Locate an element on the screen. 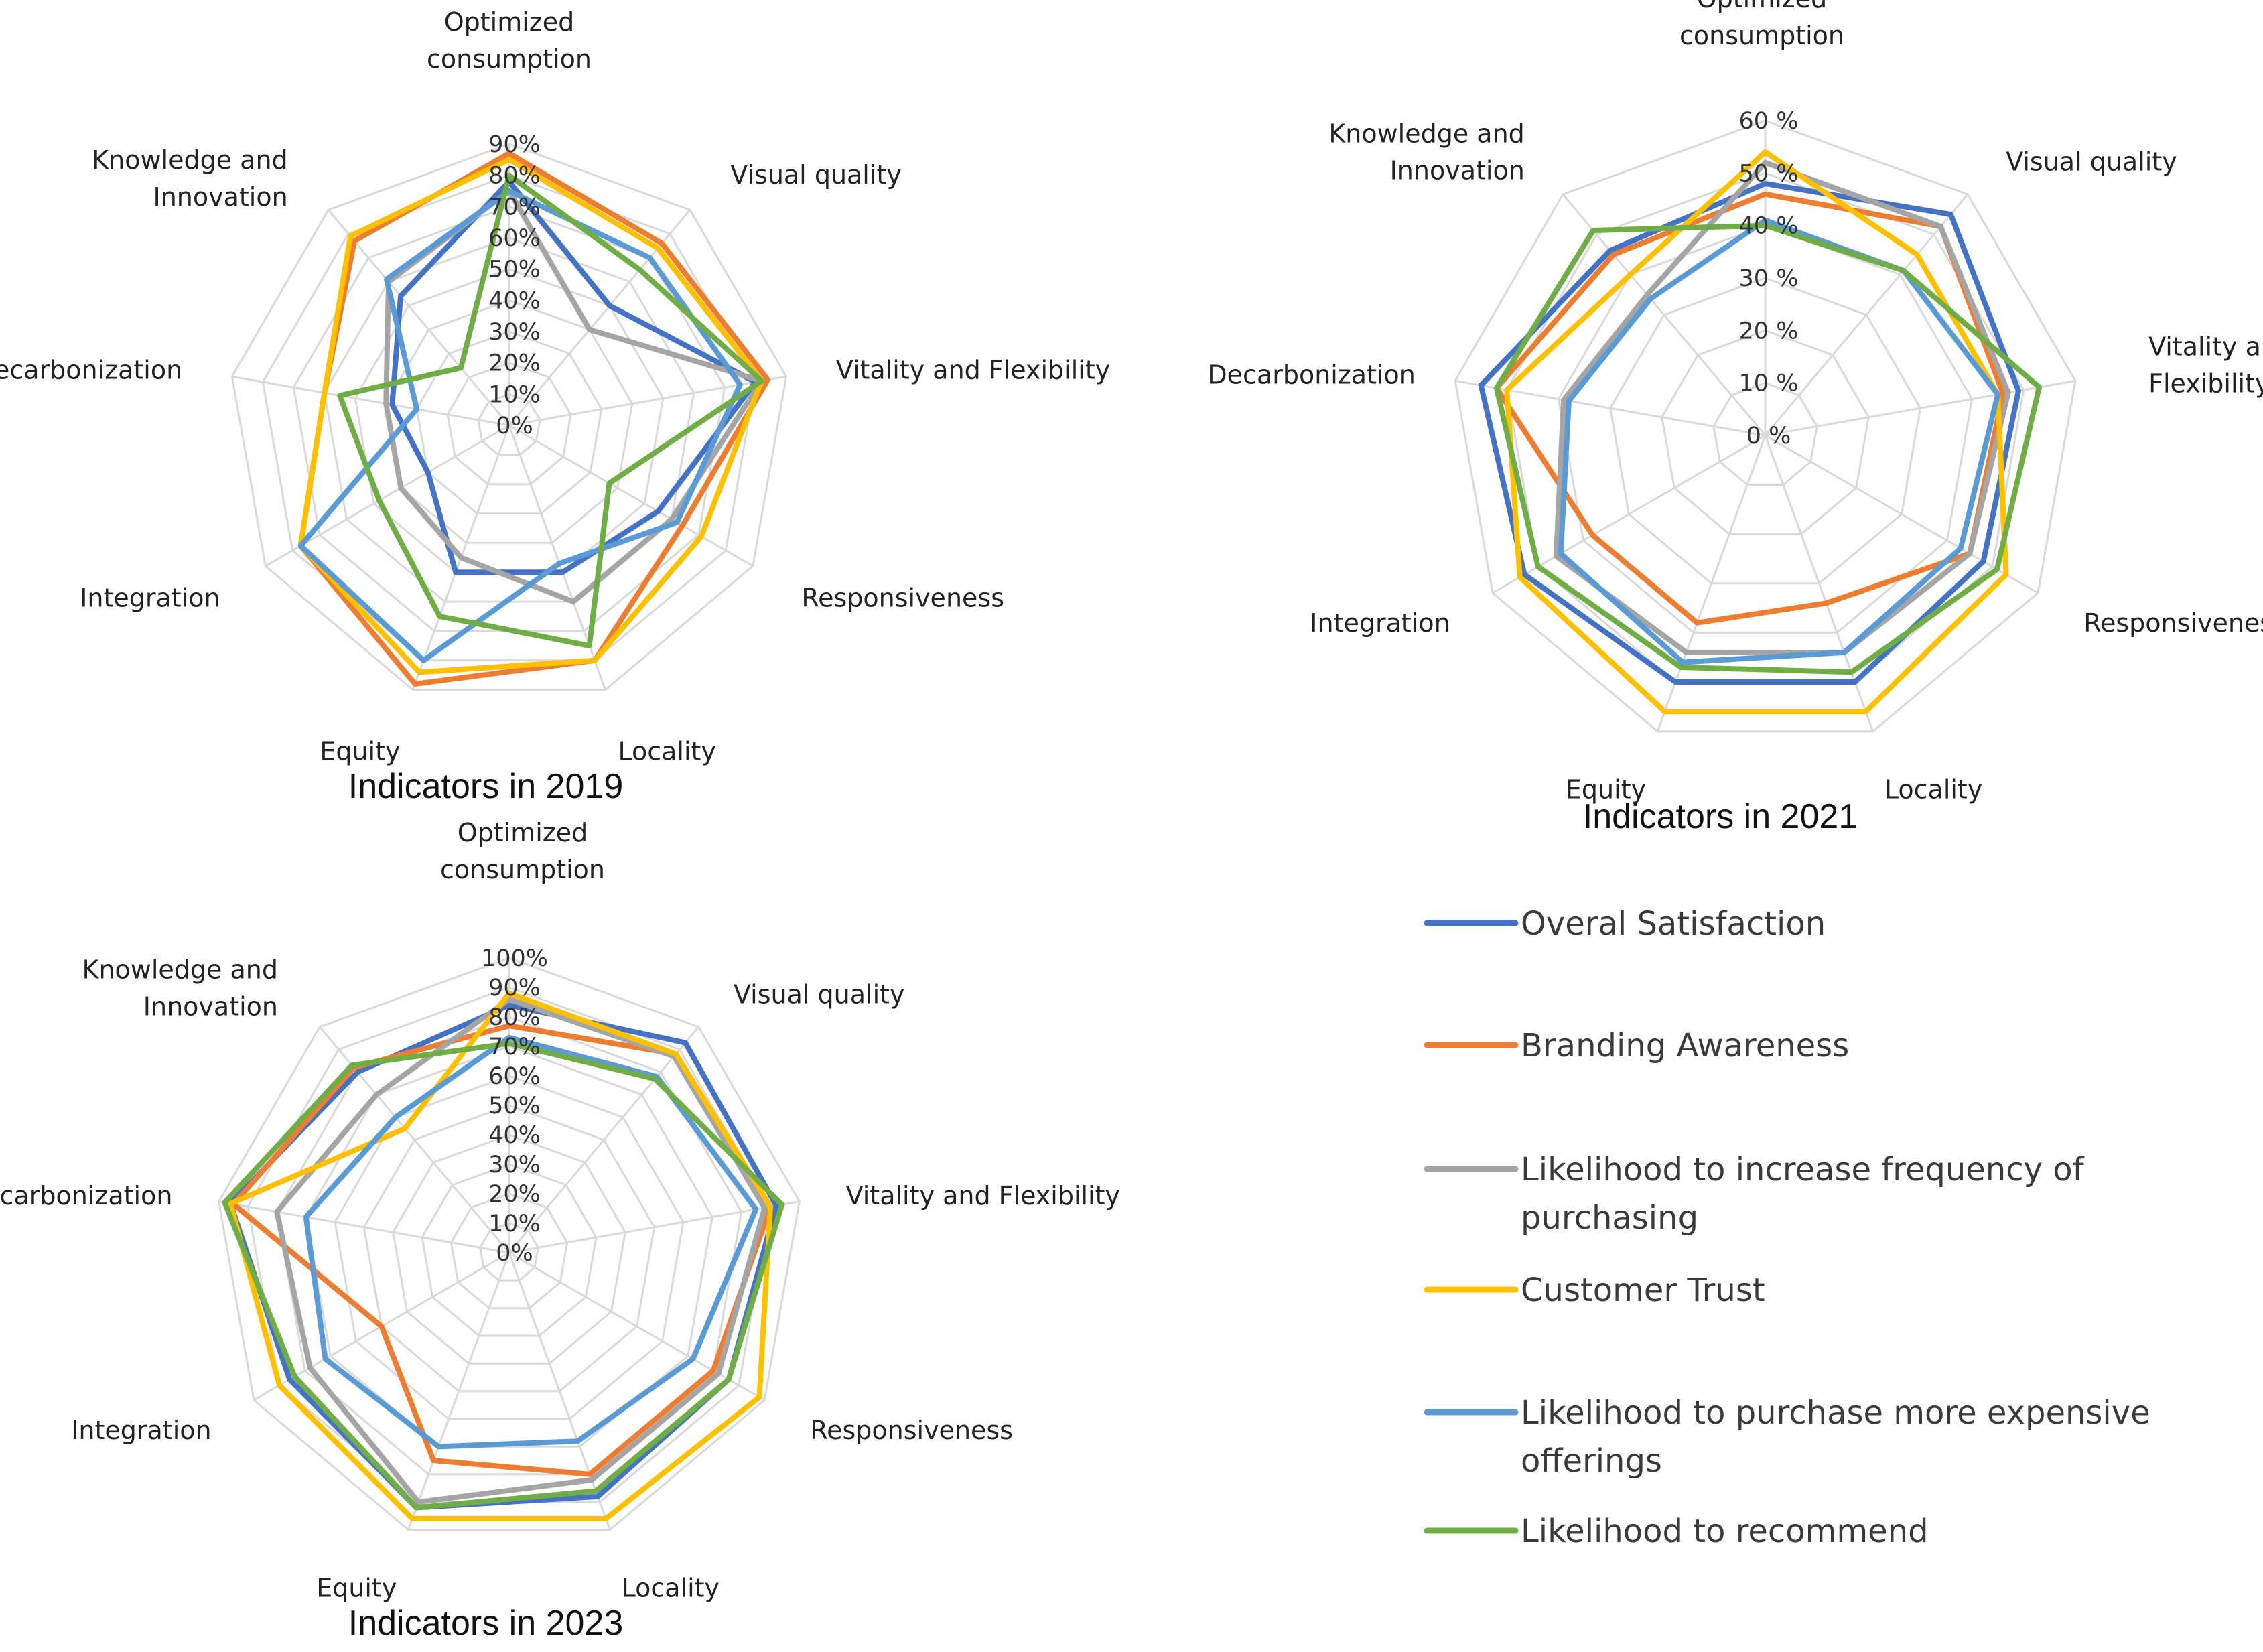  tick-label: 90% is located at coordinates (514, 144).